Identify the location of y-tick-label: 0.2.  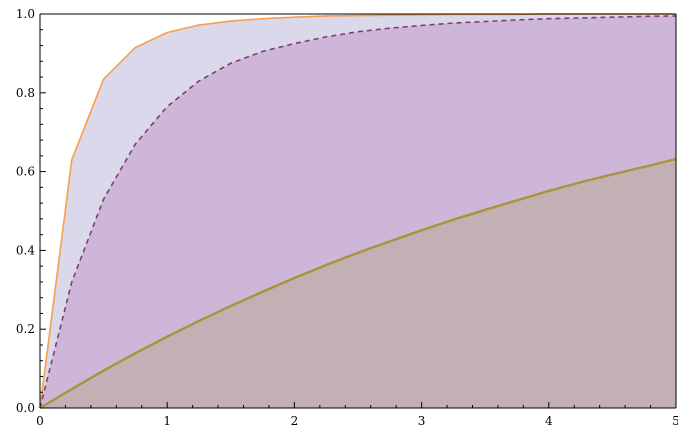
(25, 329).